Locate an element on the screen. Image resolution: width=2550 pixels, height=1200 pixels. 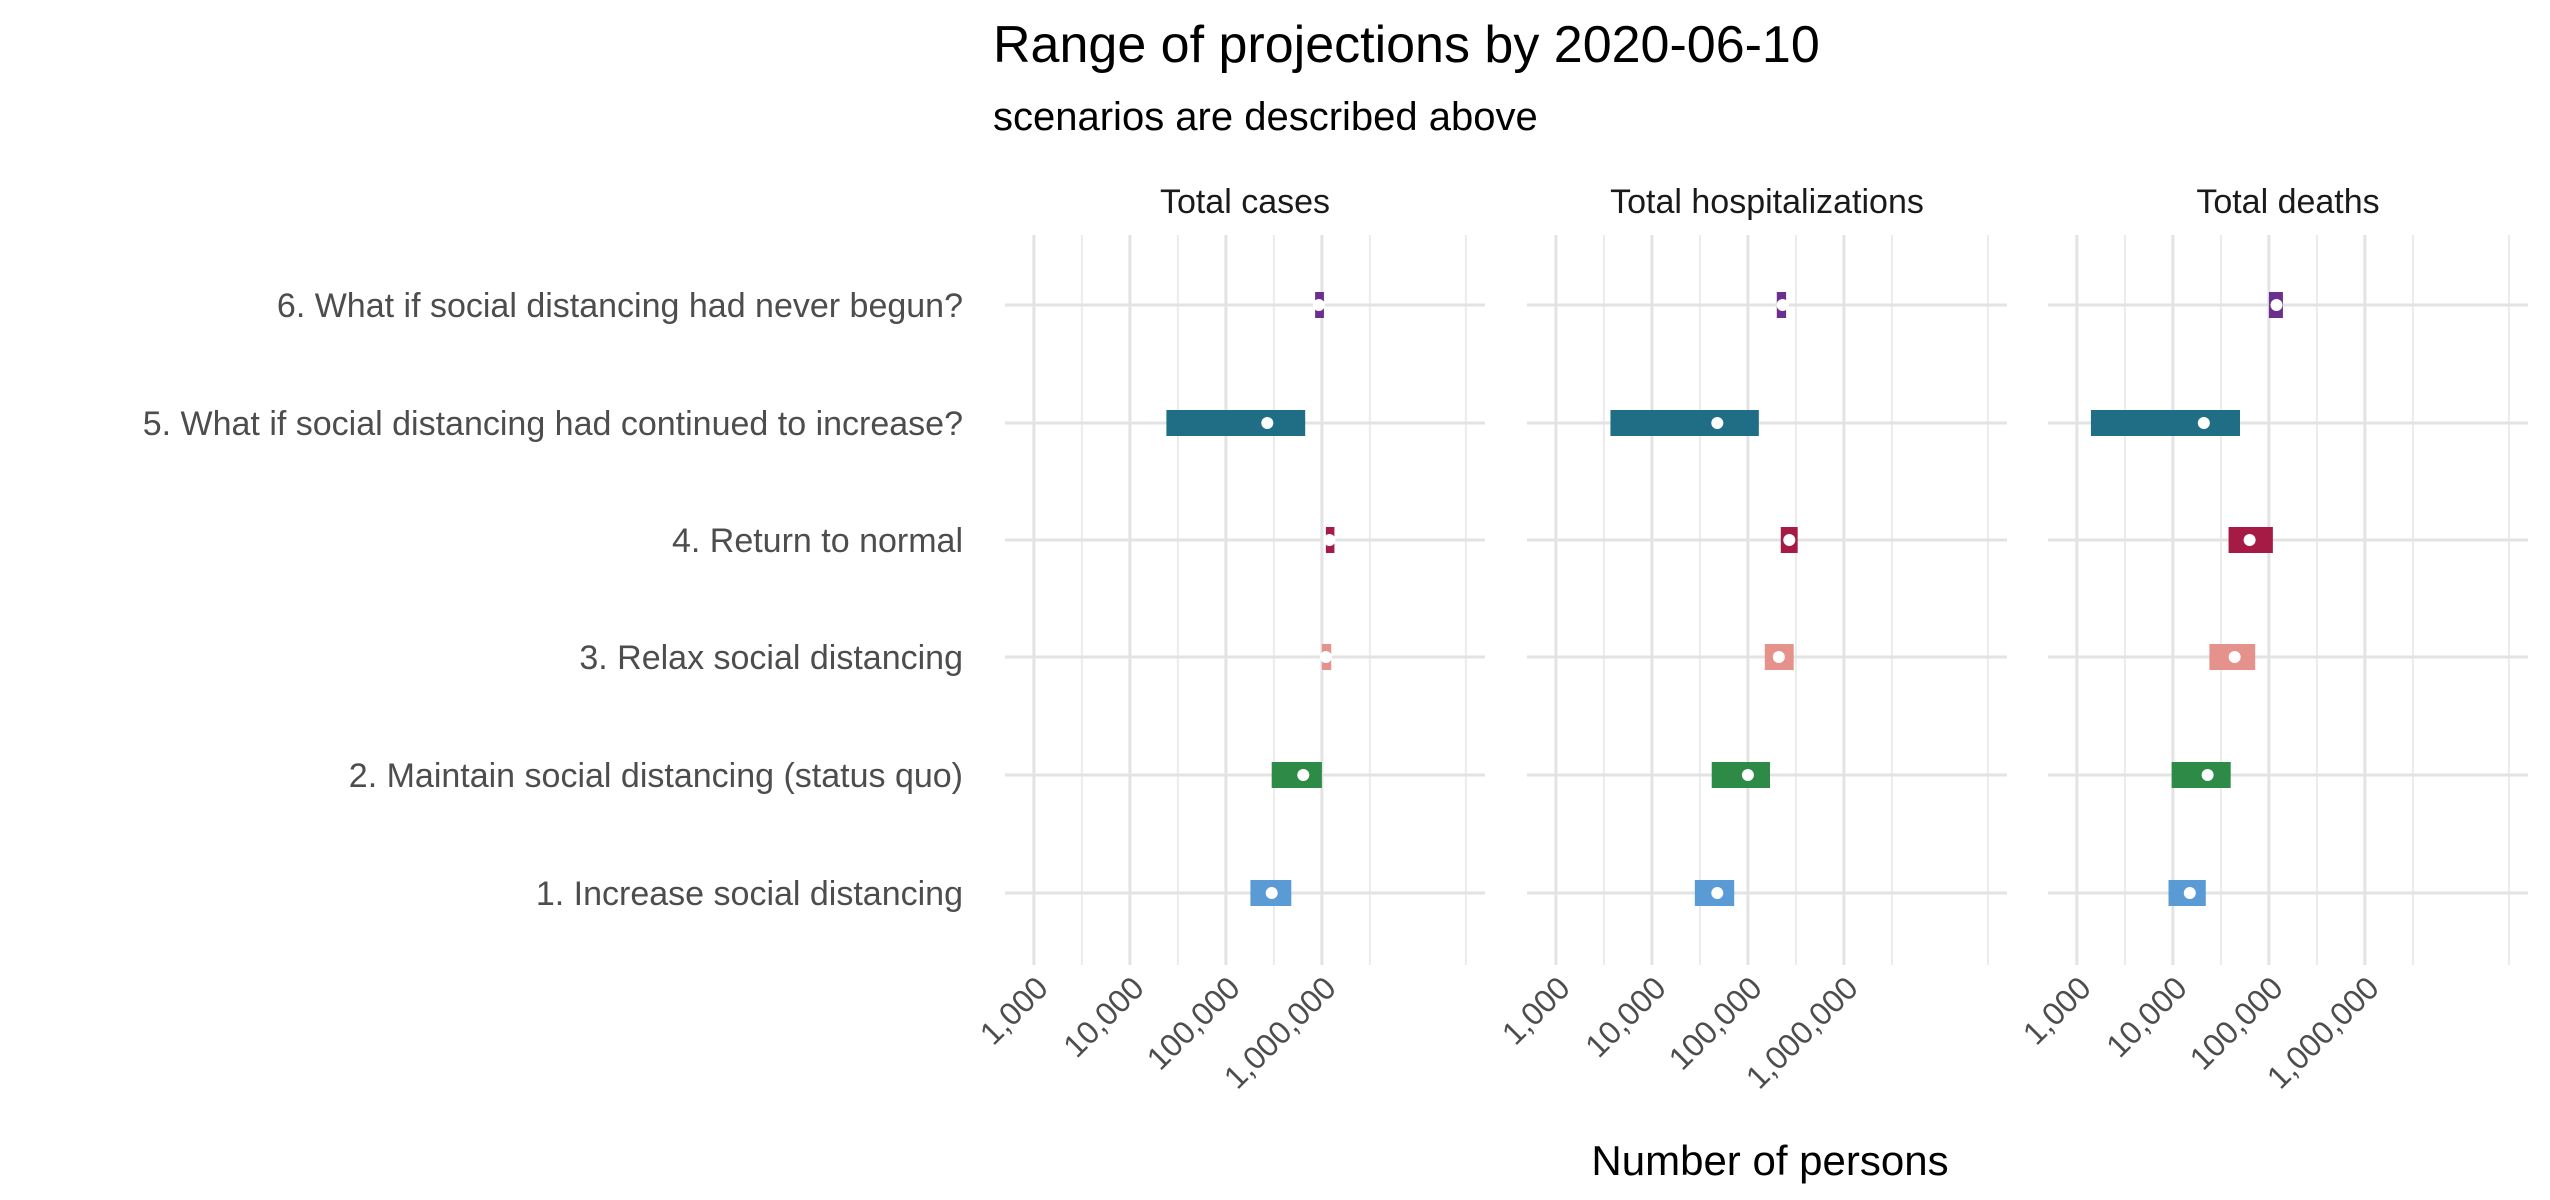
y-axis-label: 4. Return to normal is located at coordinates (817, 541).